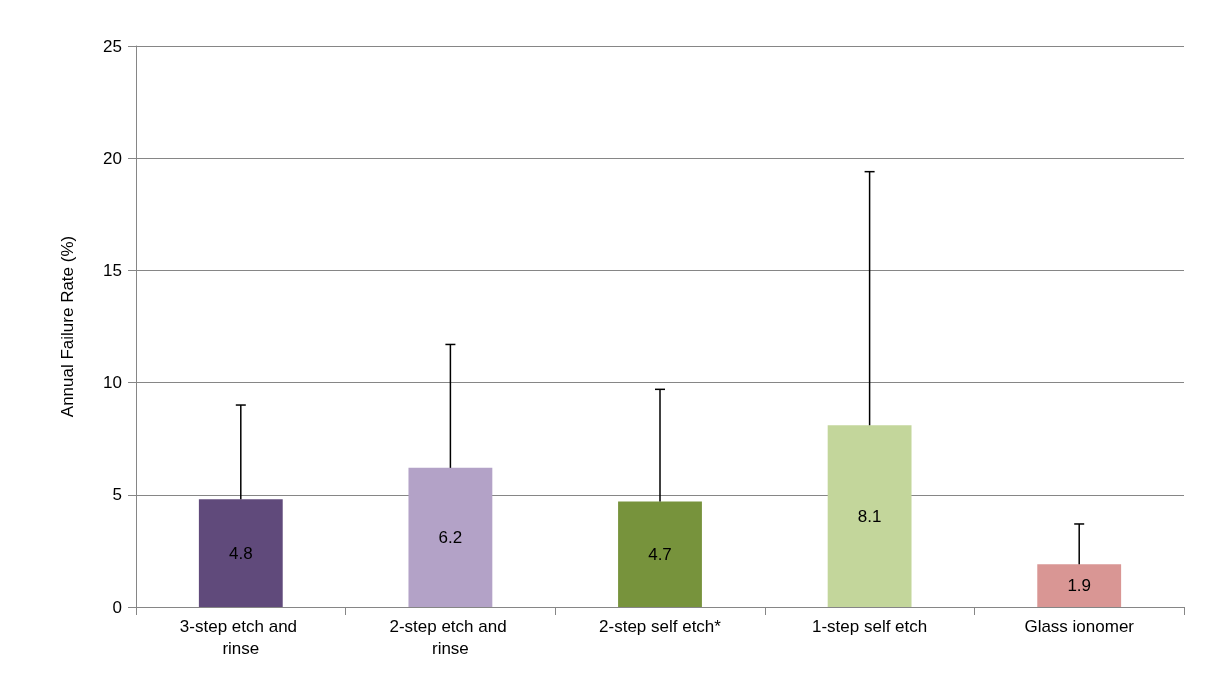  Describe the element at coordinates (112, 270) in the screenshot. I see `y-tick-label: 15` at that location.